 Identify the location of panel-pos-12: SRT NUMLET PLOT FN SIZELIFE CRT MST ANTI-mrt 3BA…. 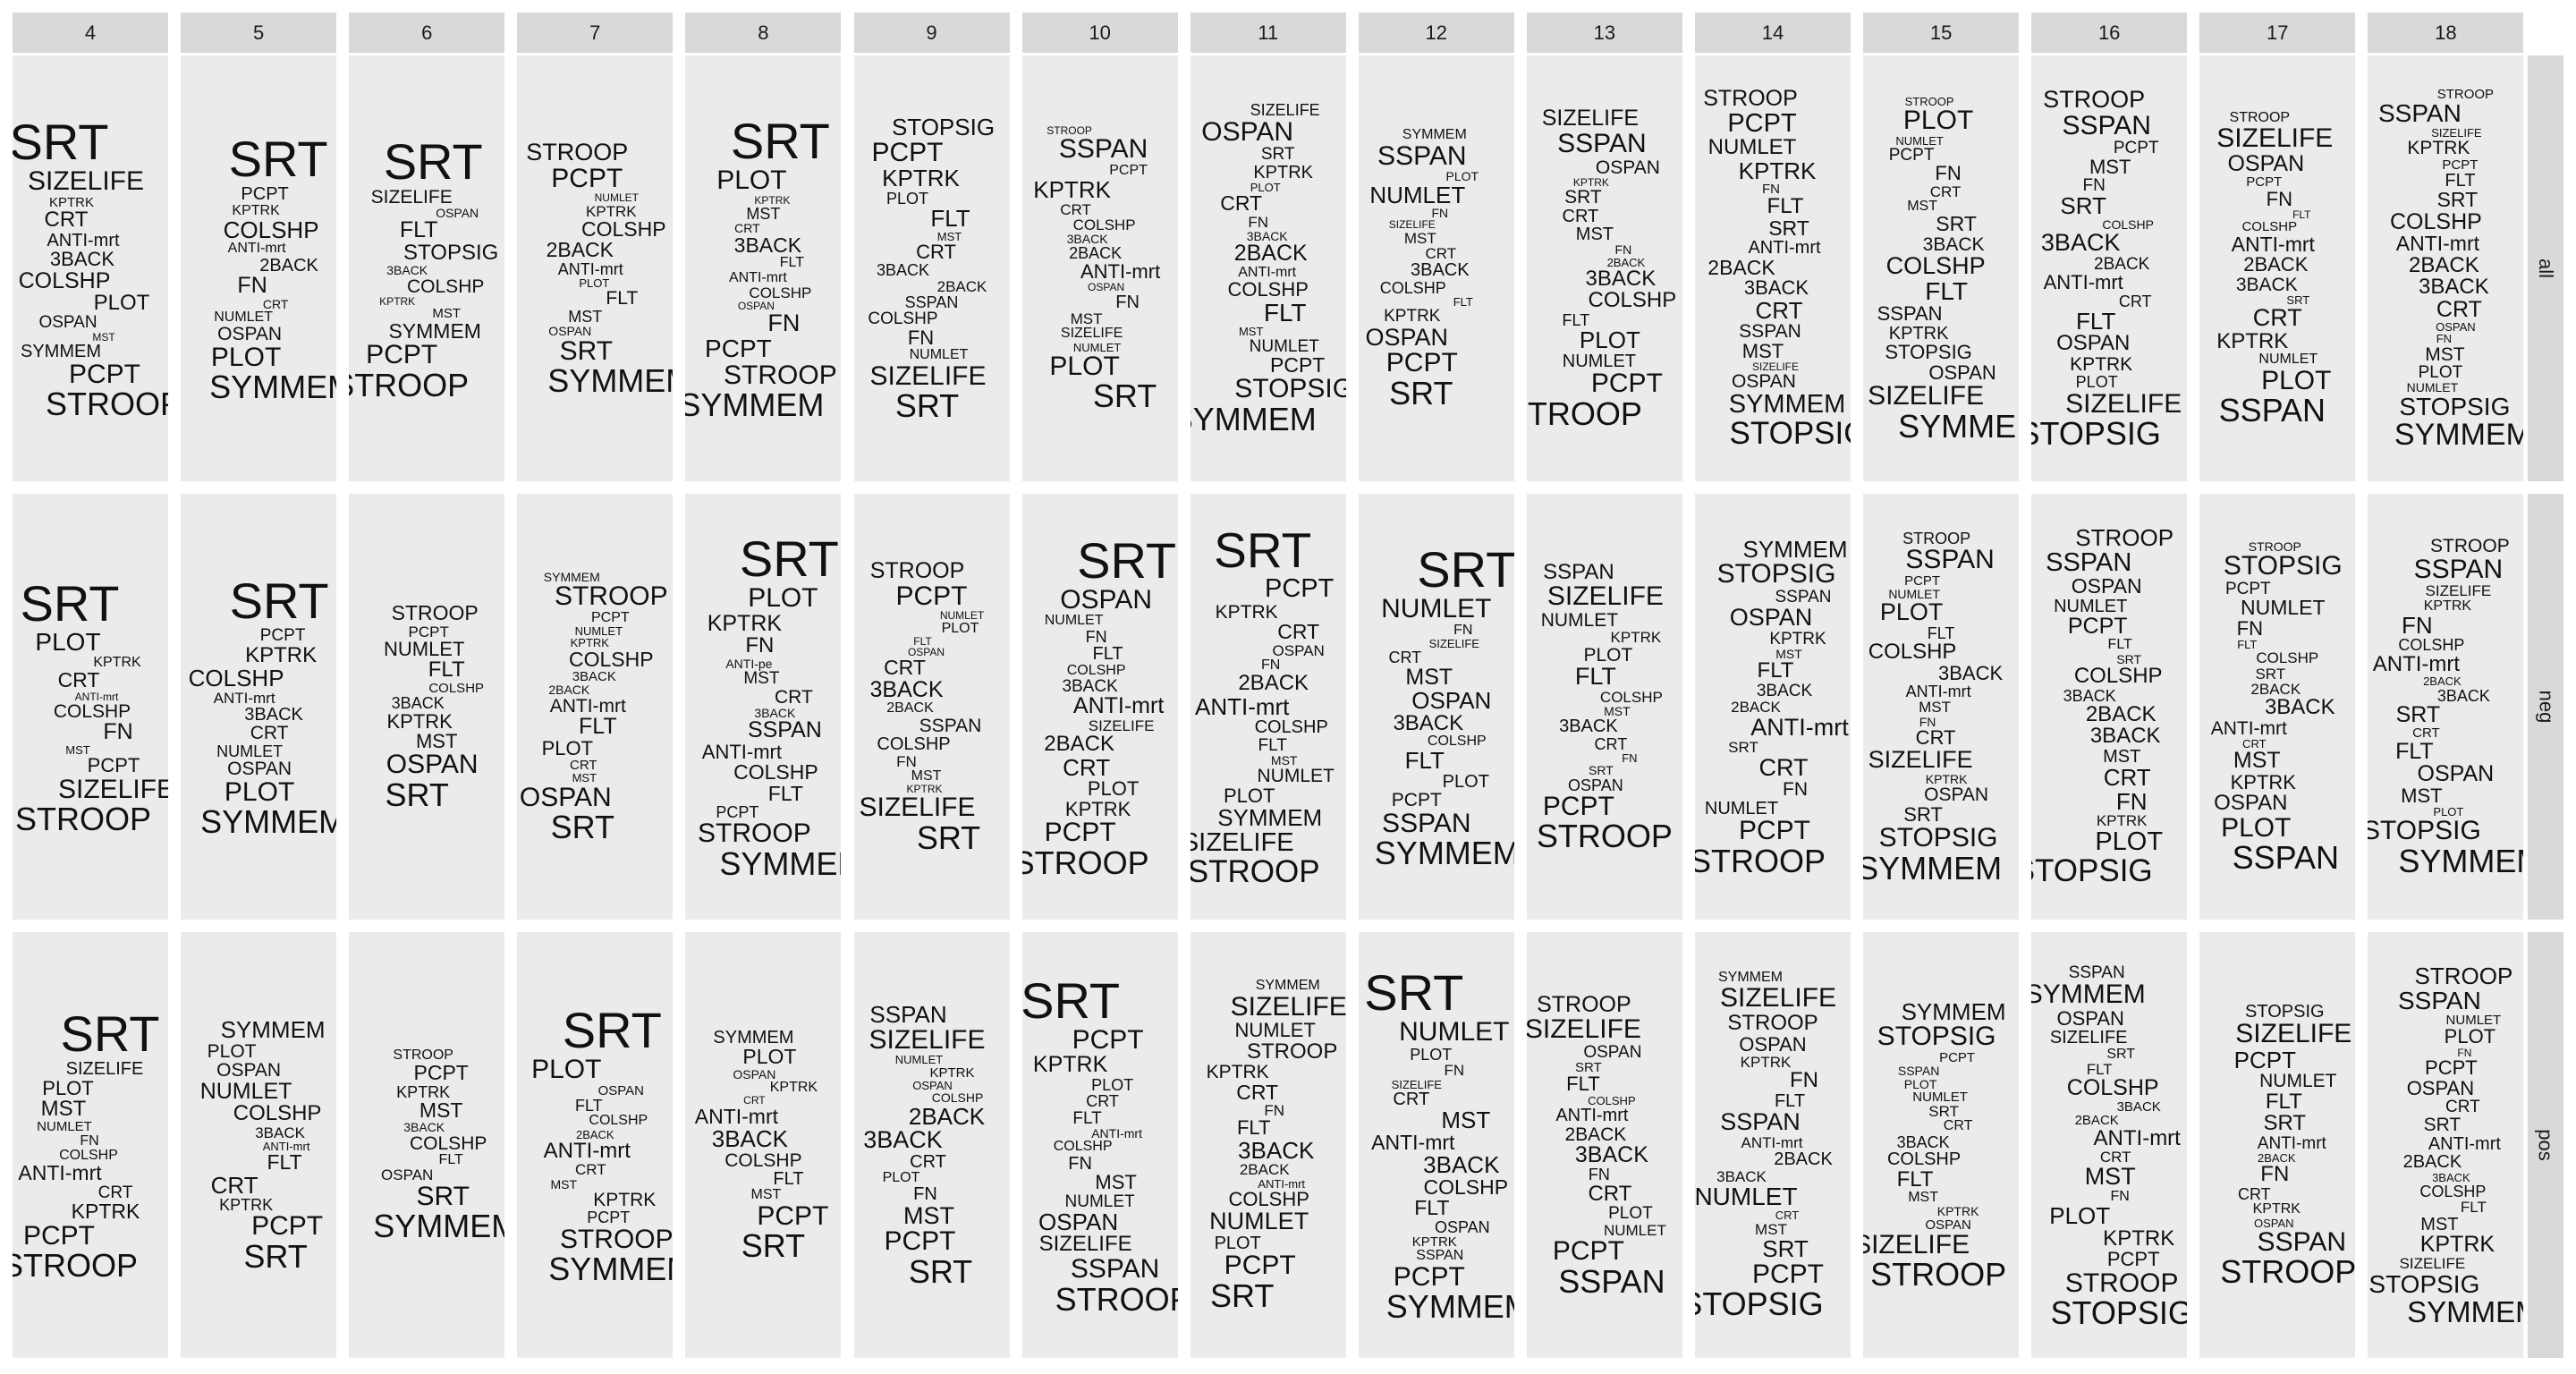
(1436, 1145).